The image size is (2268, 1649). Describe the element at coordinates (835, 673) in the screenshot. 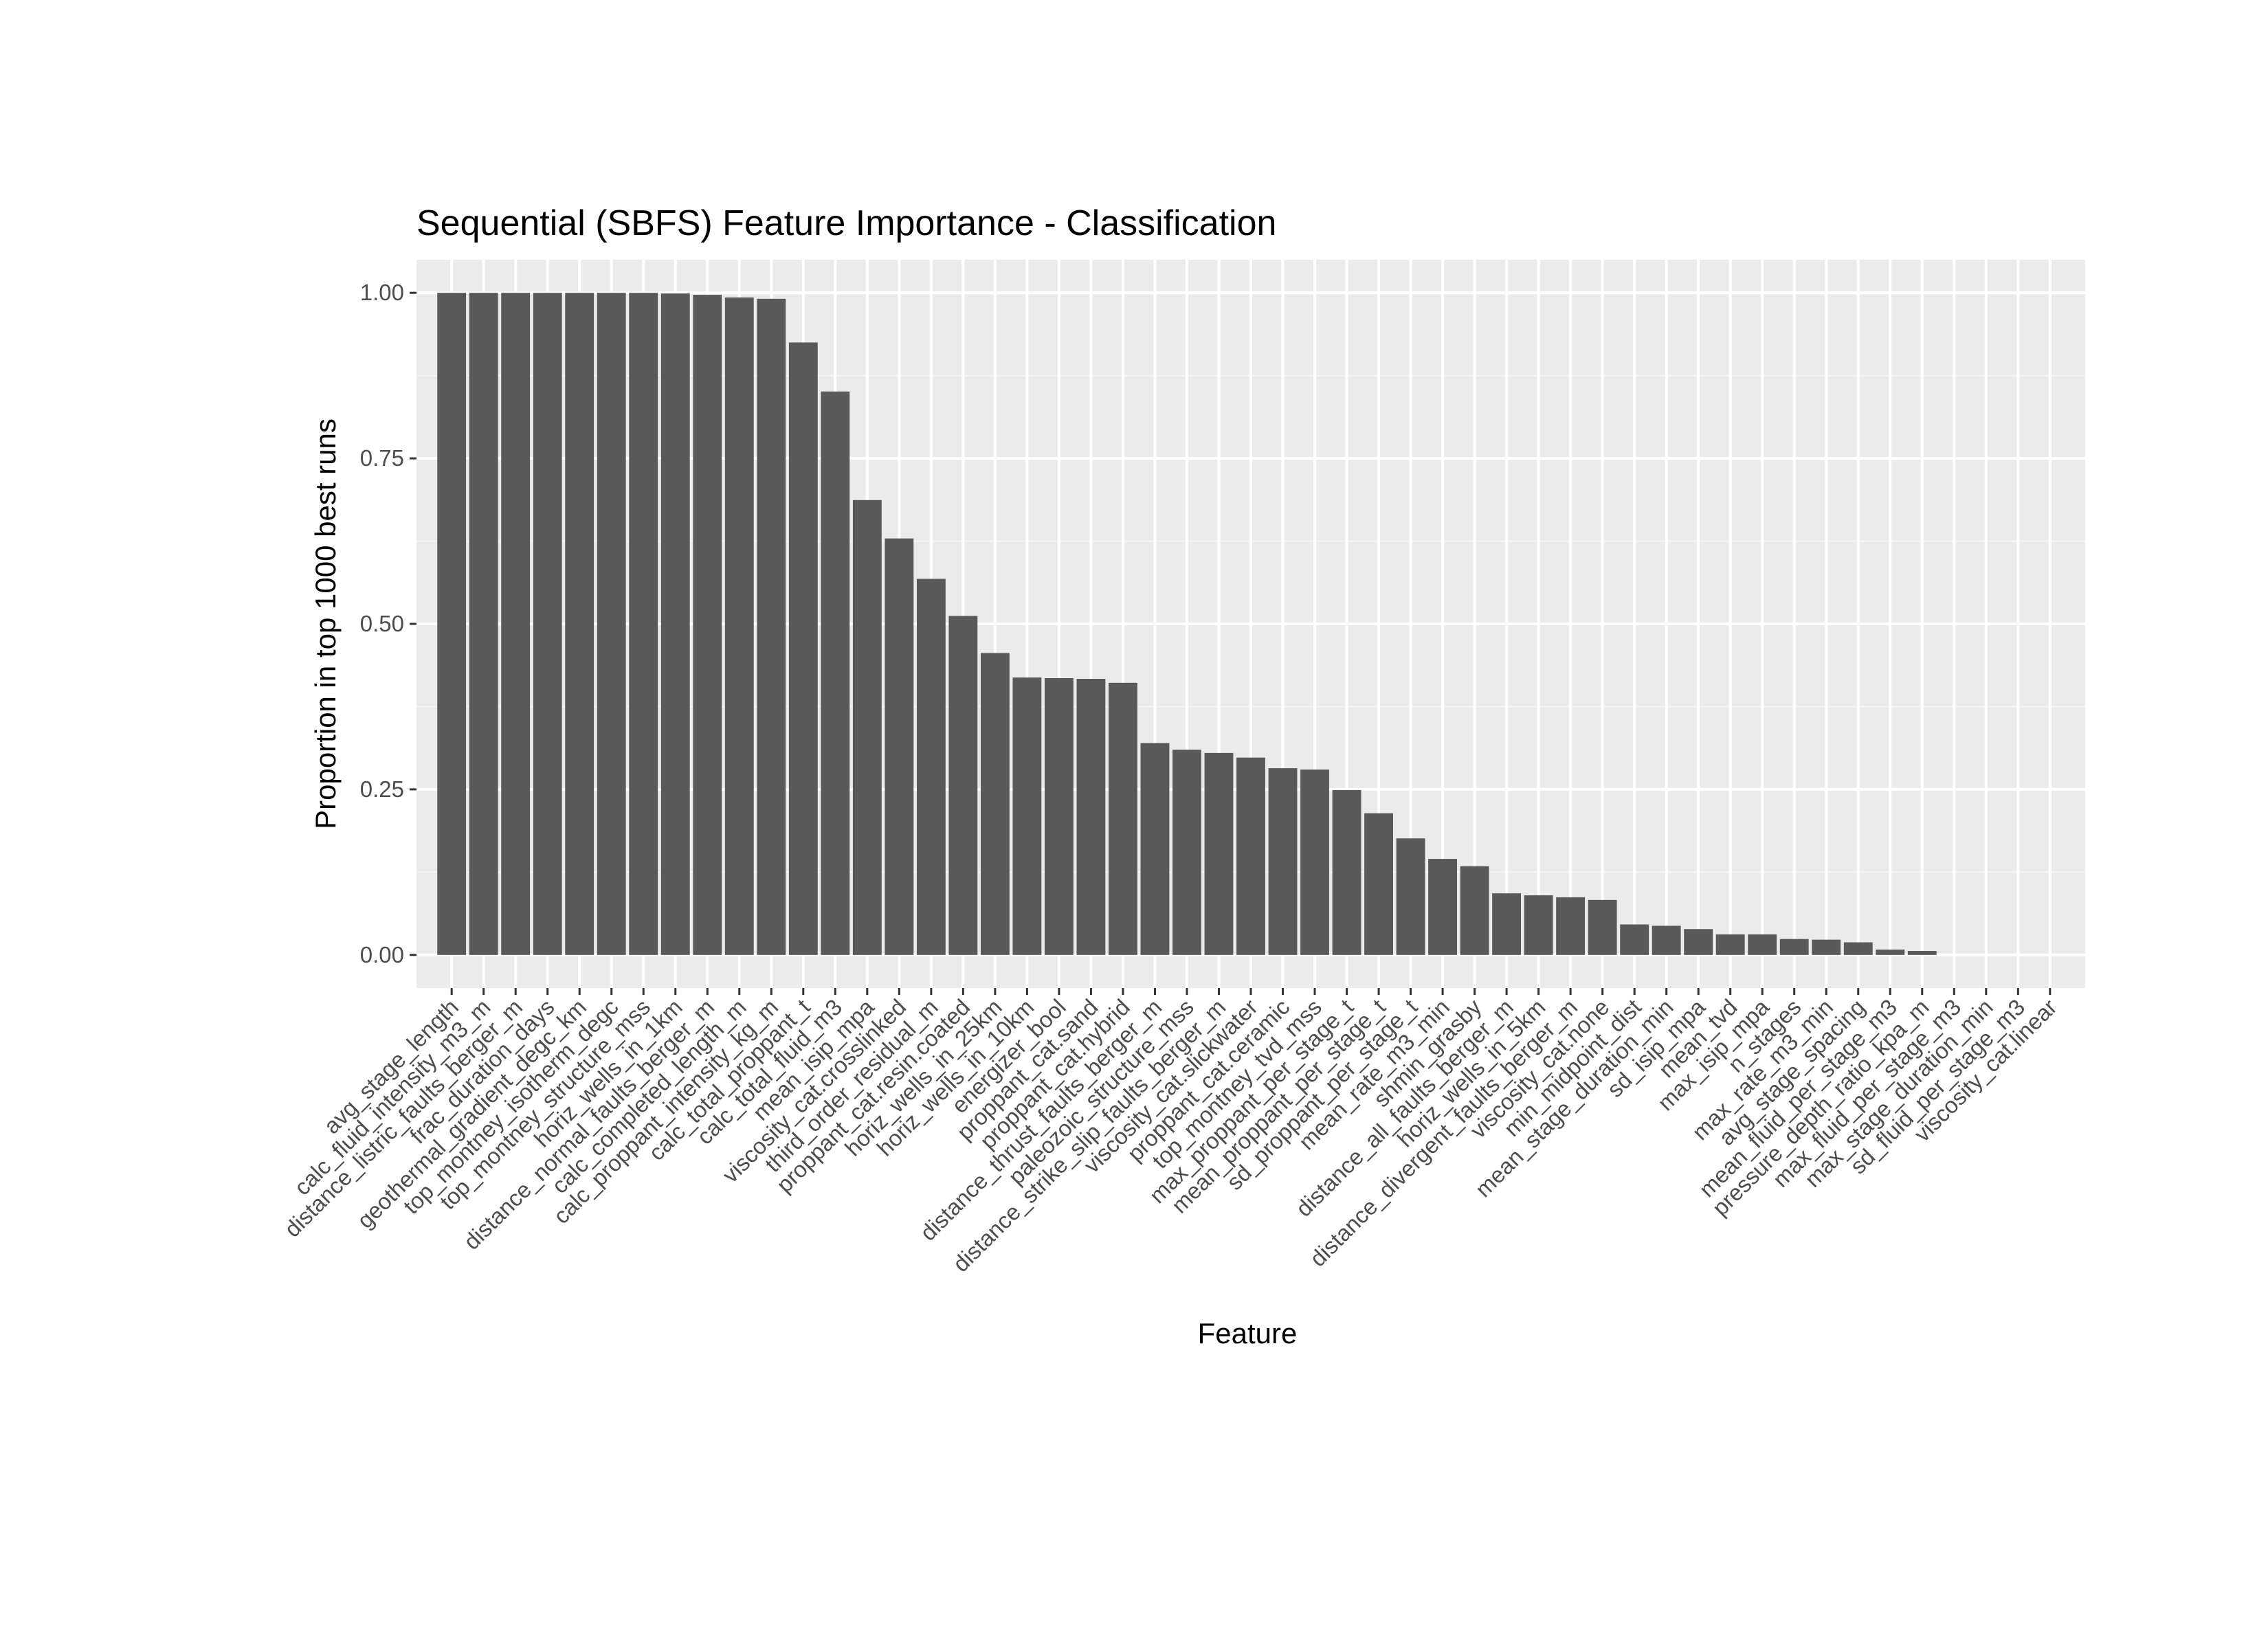

I see `bar-calc_total_fluid_m3` at that location.